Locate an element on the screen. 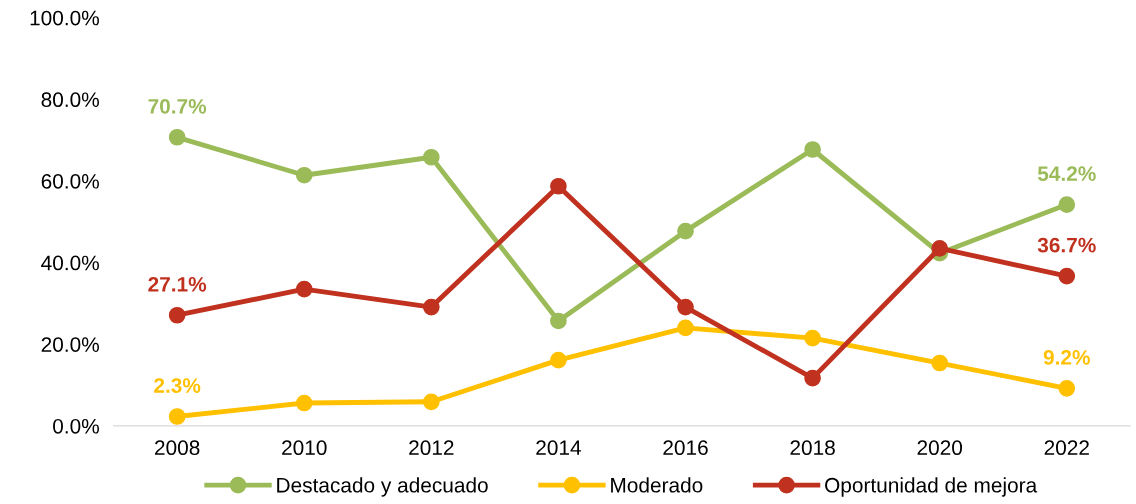 This screenshot has width=1136, height=504. x-tick-label: 2018 is located at coordinates (812, 448).